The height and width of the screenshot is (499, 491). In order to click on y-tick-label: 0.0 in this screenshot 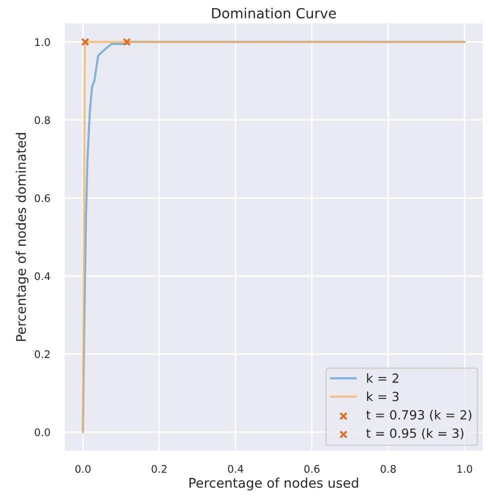, I will do `click(42, 432)`.